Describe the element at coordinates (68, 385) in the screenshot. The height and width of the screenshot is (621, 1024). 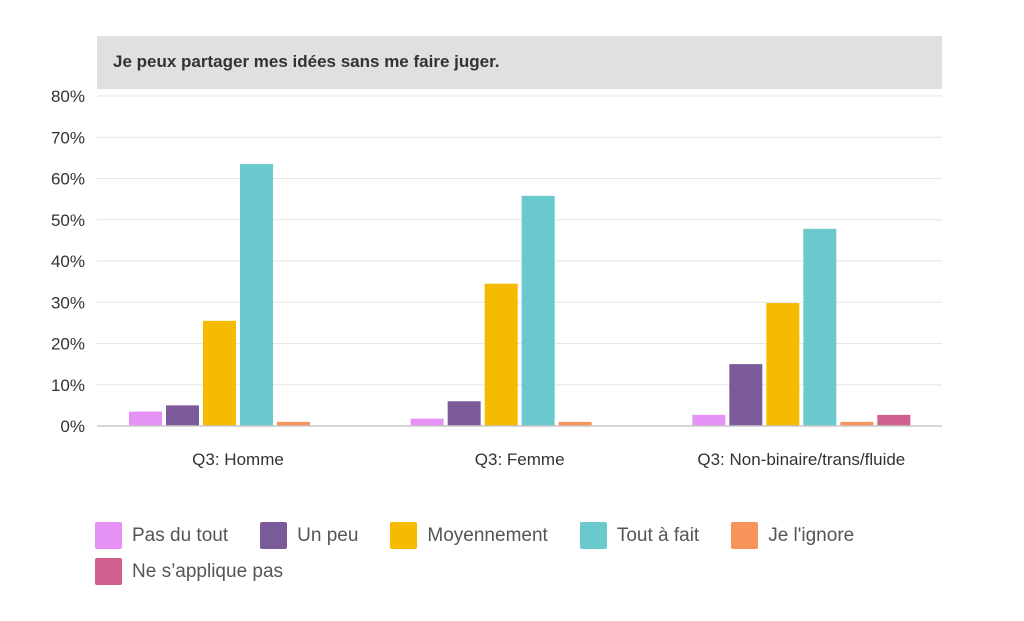
I see `y-tick-label: 10%` at that location.